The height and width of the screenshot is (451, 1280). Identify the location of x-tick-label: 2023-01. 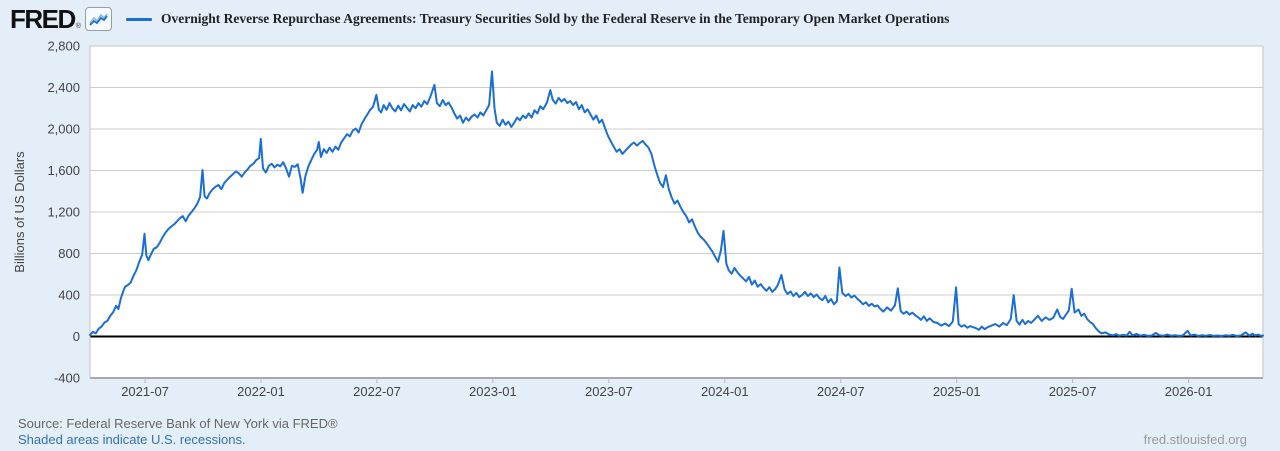
(493, 391).